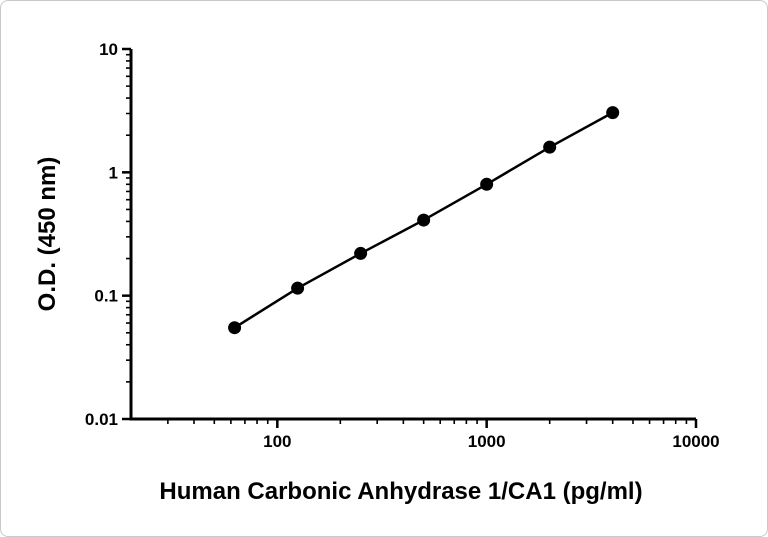 Image resolution: width=768 pixels, height=537 pixels. What do you see at coordinates (401, 491) in the screenshot?
I see `x-axis-title: Human Carbonic Anhydrase 1/CA1 (pg/ml)` at bounding box center [401, 491].